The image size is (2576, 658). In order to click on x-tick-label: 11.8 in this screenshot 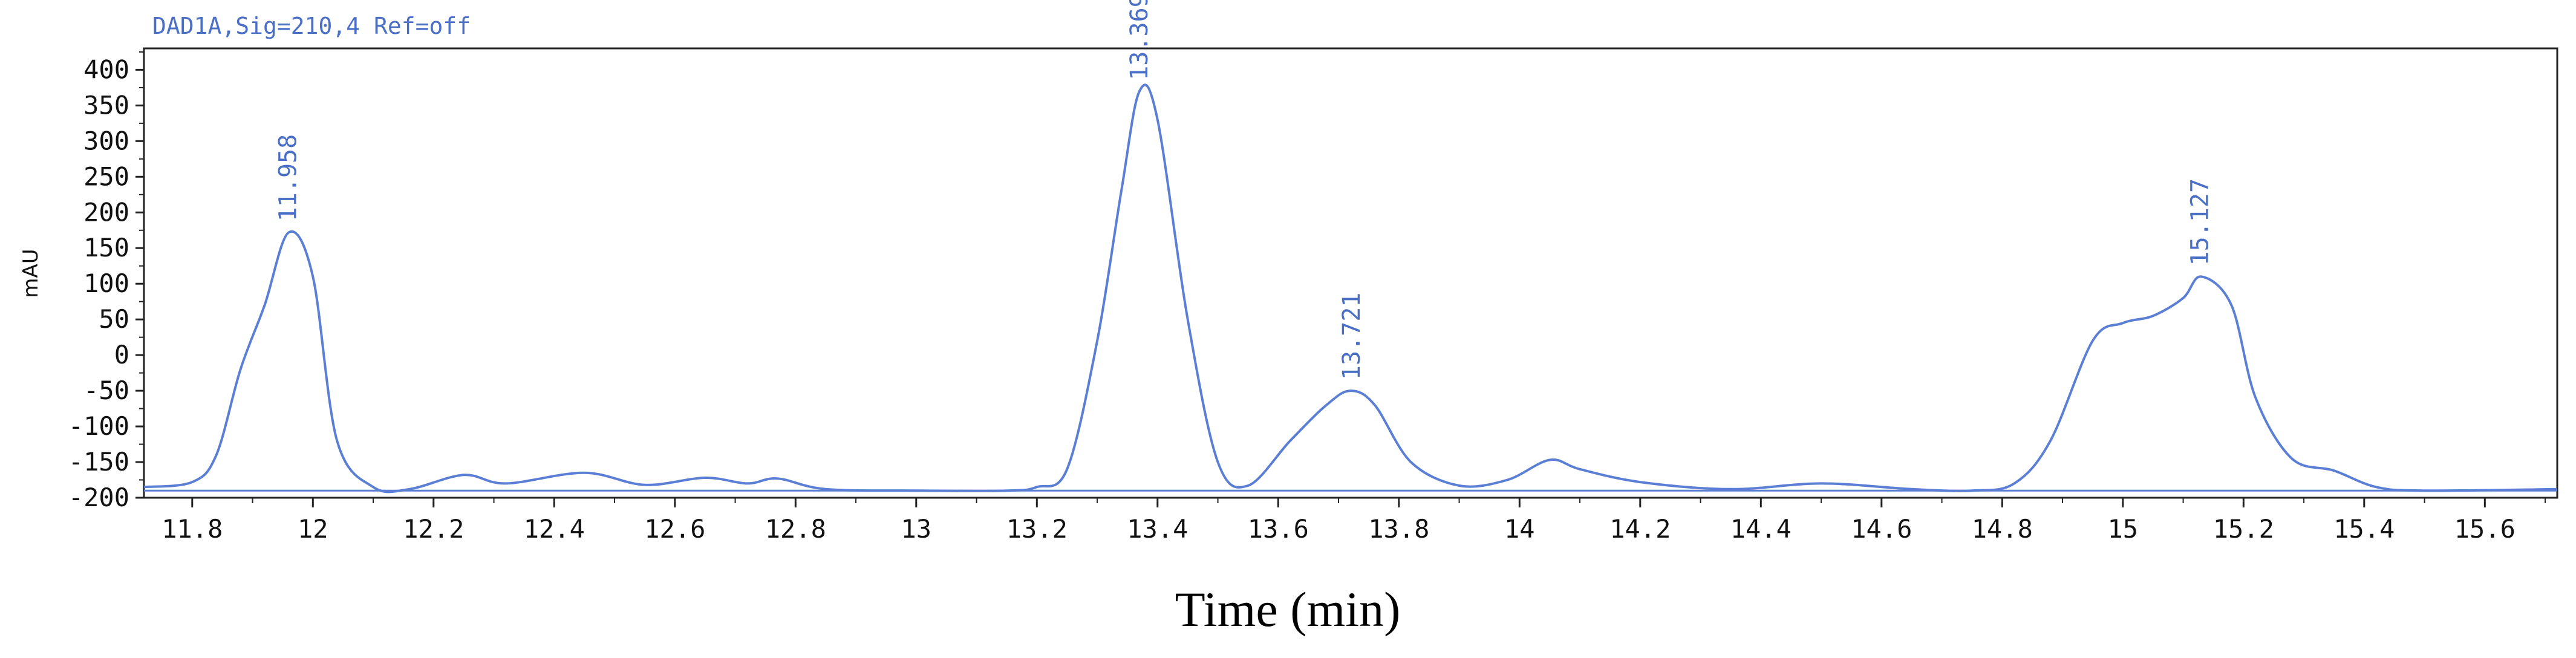, I will do `click(192, 529)`.